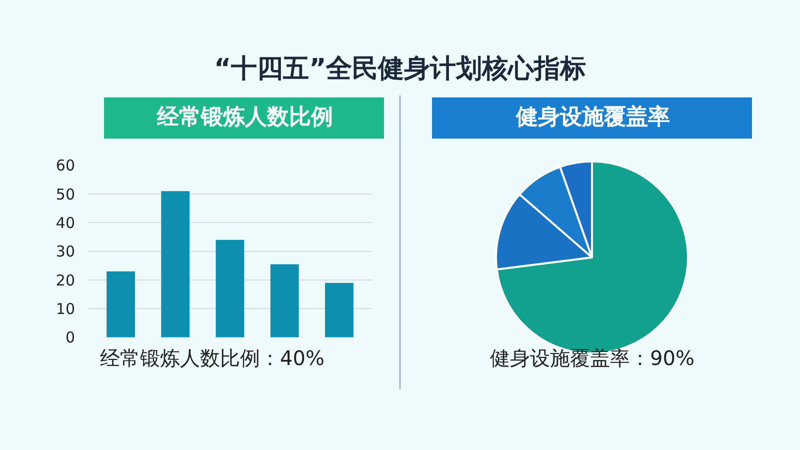 This screenshot has width=800, height=450. I want to click on y-tick-label: 30, so click(65, 251).